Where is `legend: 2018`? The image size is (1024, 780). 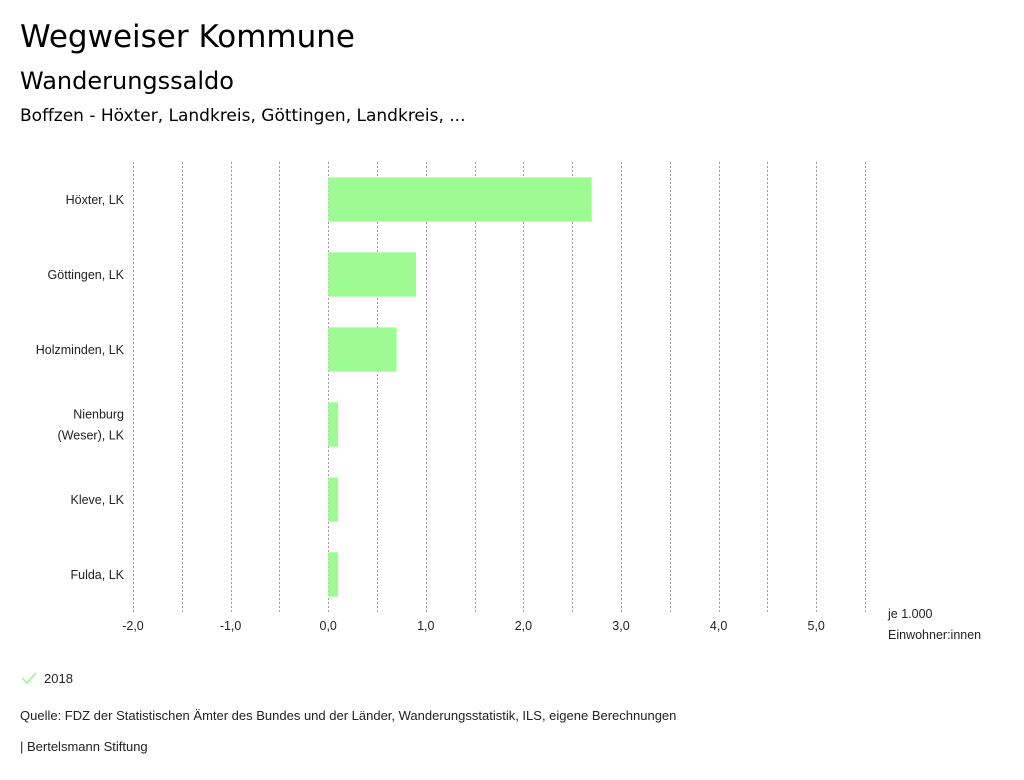 legend: 2018 is located at coordinates (46, 678).